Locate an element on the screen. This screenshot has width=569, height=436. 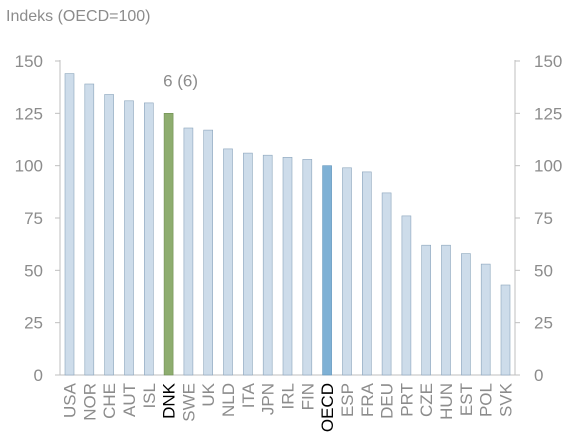
y-tick-label-right: 0 is located at coordinates (538, 375).